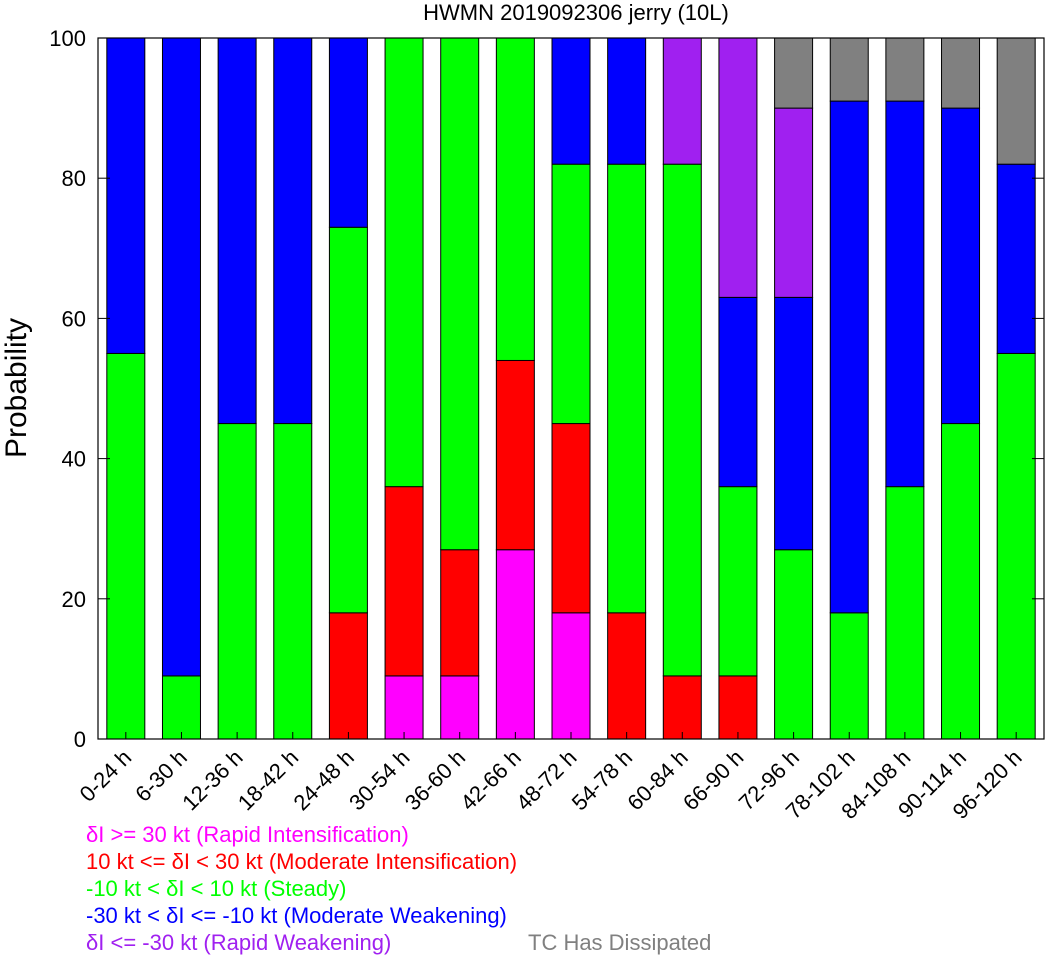 The image size is (1057, 965). I want to click on y-tick-label: 40, so click(74, 459).